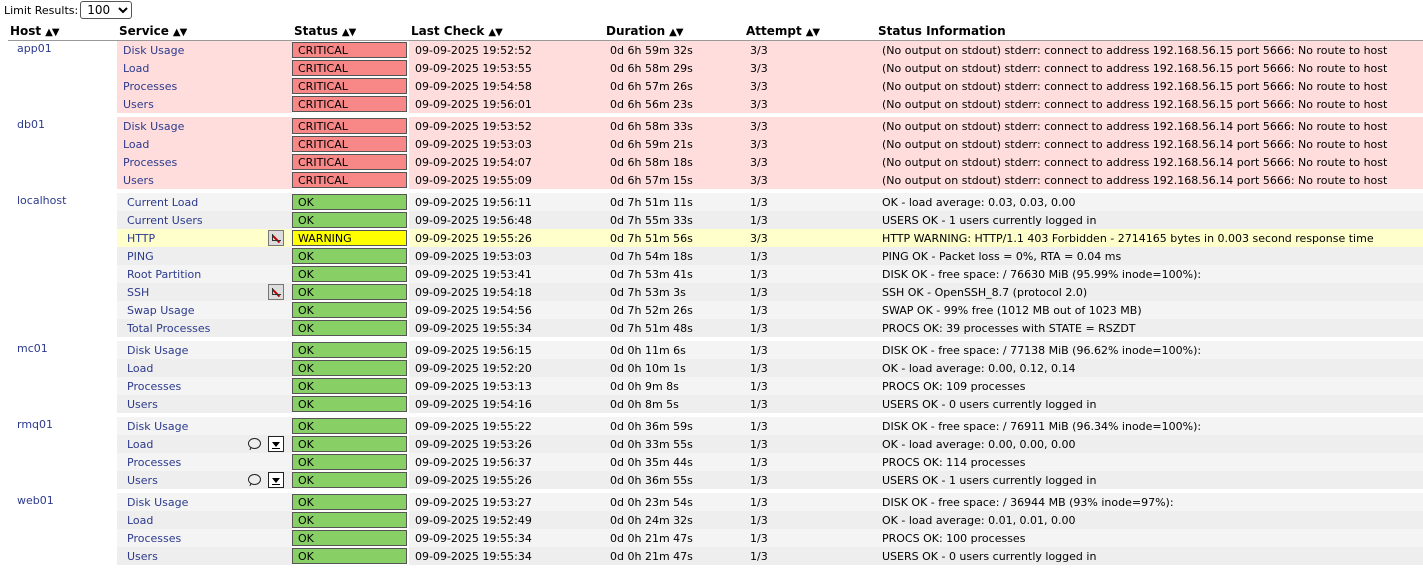 This screenshot has width=1423, height=579. What do you see at coordinates (204, 386) in the screenshot?
I see `service-cell: Processes` at bounding box center [204, 386].